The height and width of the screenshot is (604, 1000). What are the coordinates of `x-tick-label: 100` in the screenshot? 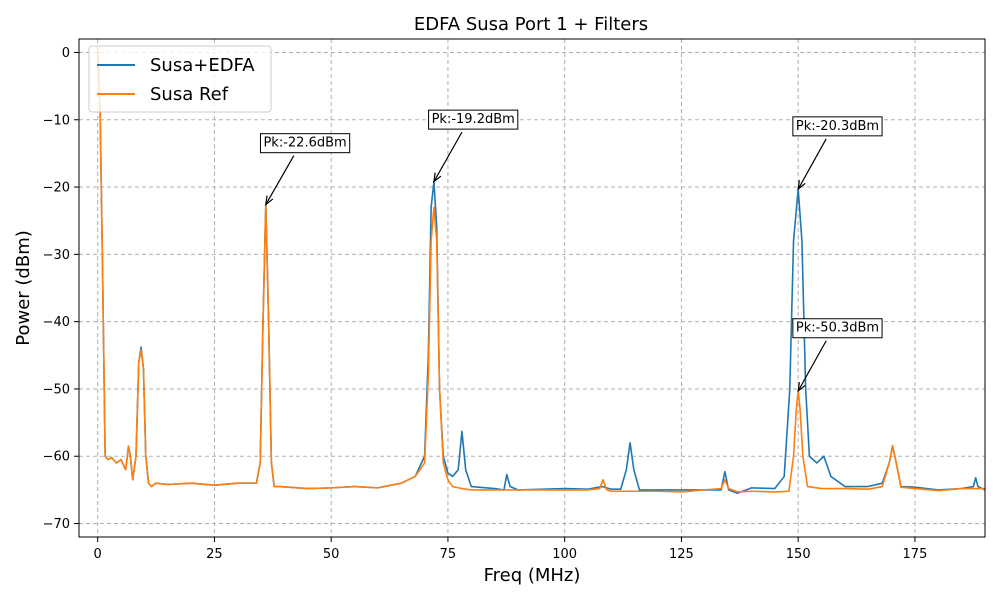 It's located at (564, 554).